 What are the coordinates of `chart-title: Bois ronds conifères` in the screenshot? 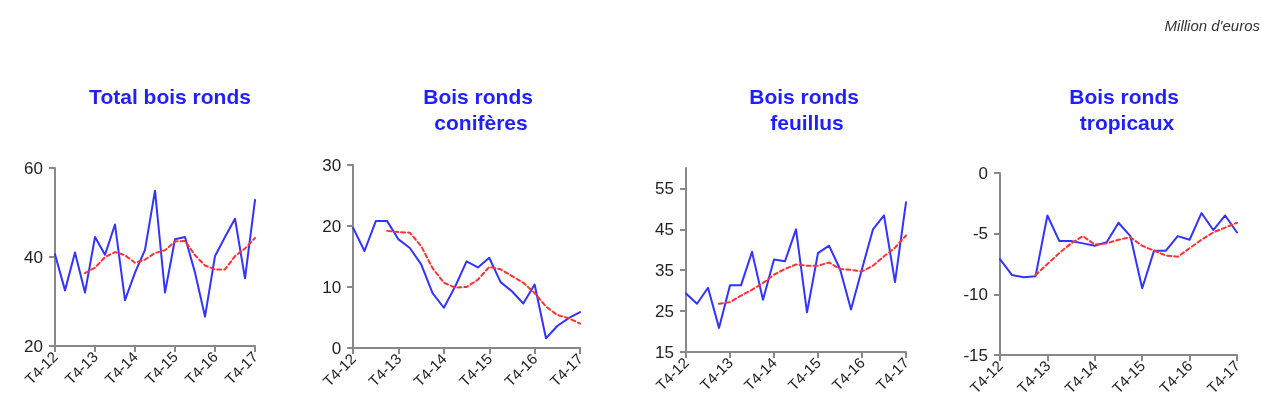 It's located at (481, 109).